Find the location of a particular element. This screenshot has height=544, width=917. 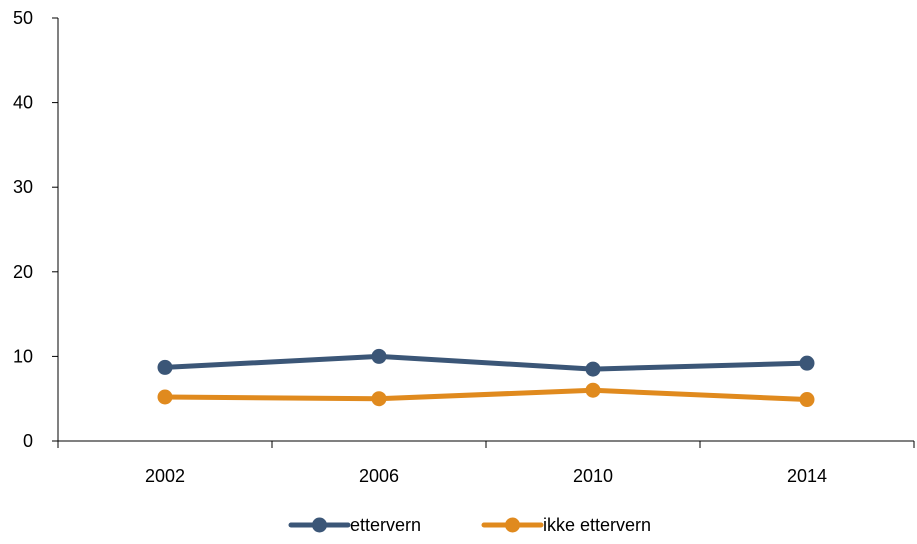

x-tick-label: 2006 is located at coordinates (379, 476).